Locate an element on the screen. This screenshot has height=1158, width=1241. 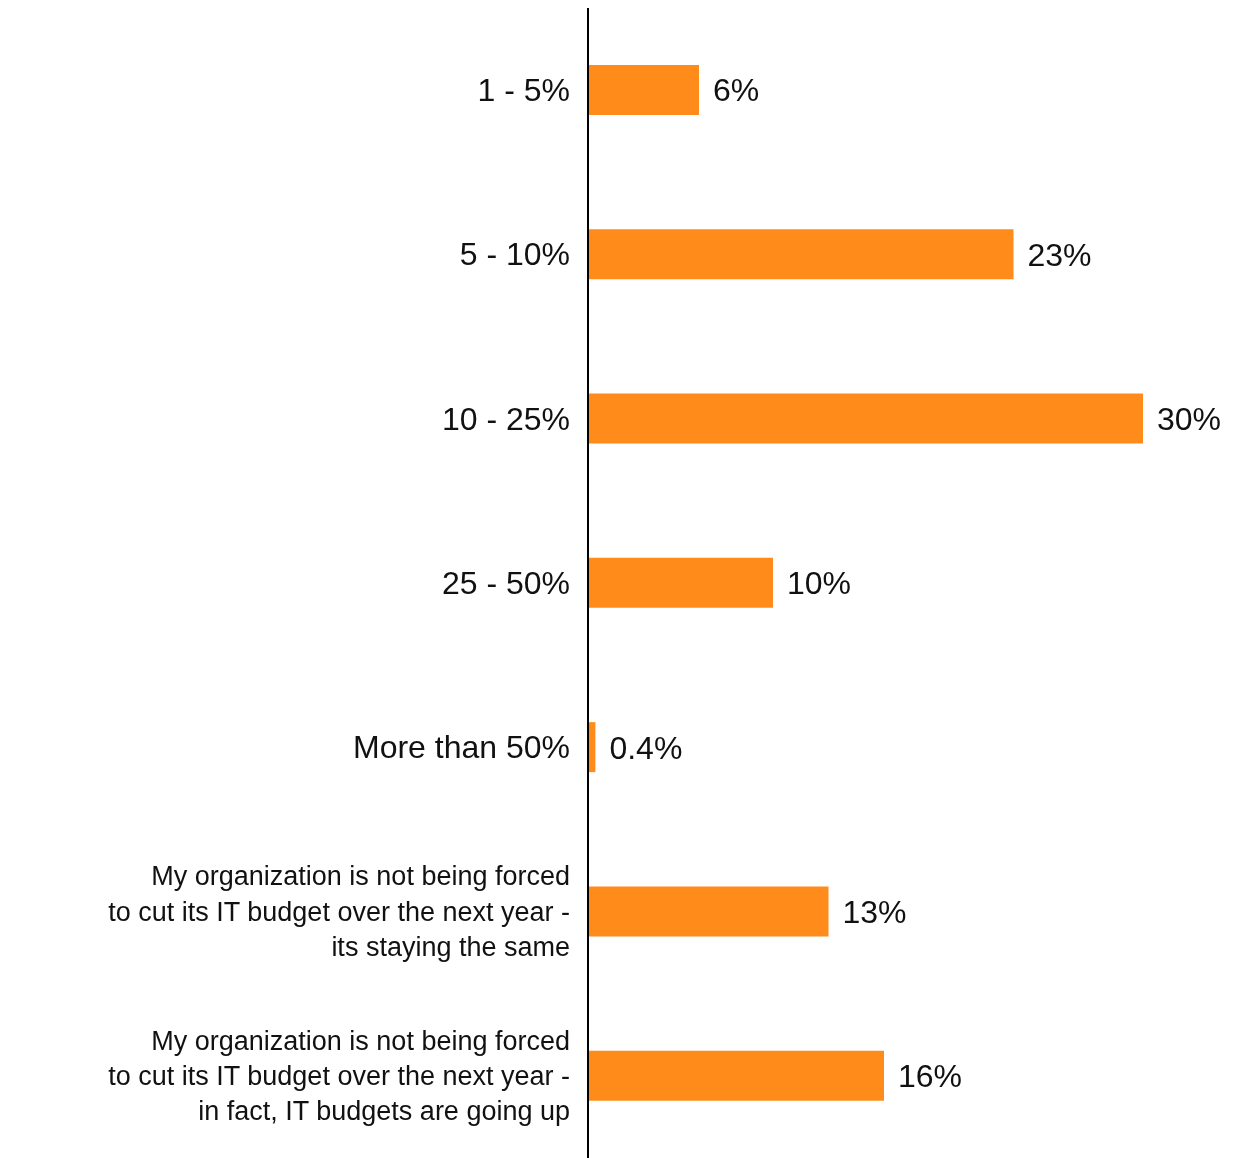
data-label: 10% is located at coordinates (819, 583).